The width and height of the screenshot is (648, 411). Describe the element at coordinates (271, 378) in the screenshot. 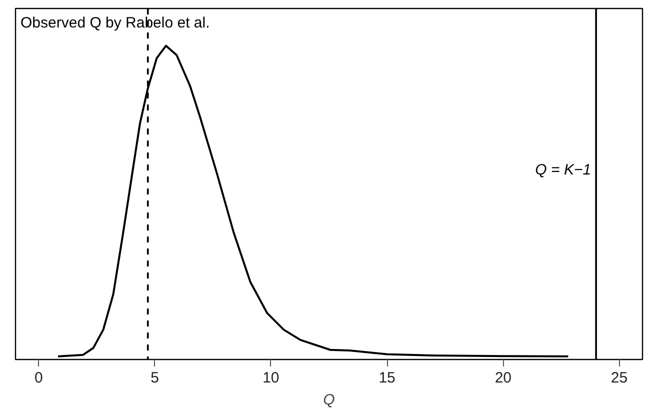

I see `x-tick-label: 10` at that location.